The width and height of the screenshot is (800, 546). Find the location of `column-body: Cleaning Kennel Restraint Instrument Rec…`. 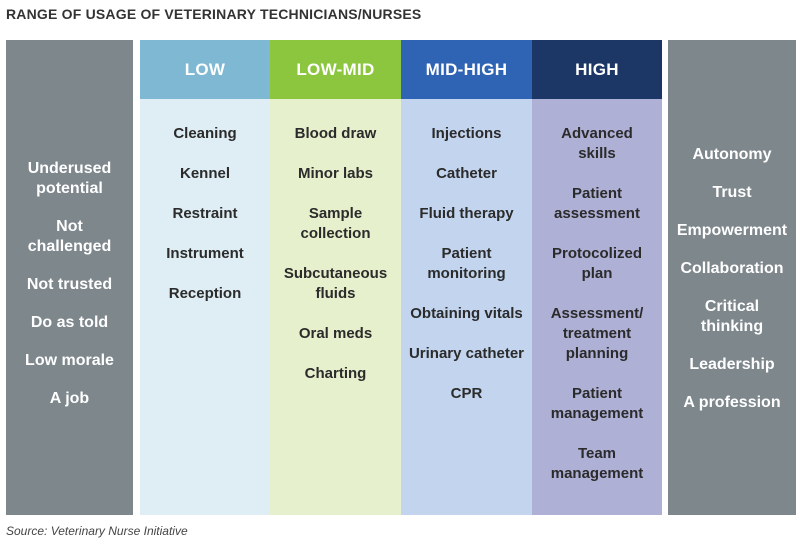

column-body: Cleaning Kennel Restraint Instrument Rec… is located at coordinates (205, 307).